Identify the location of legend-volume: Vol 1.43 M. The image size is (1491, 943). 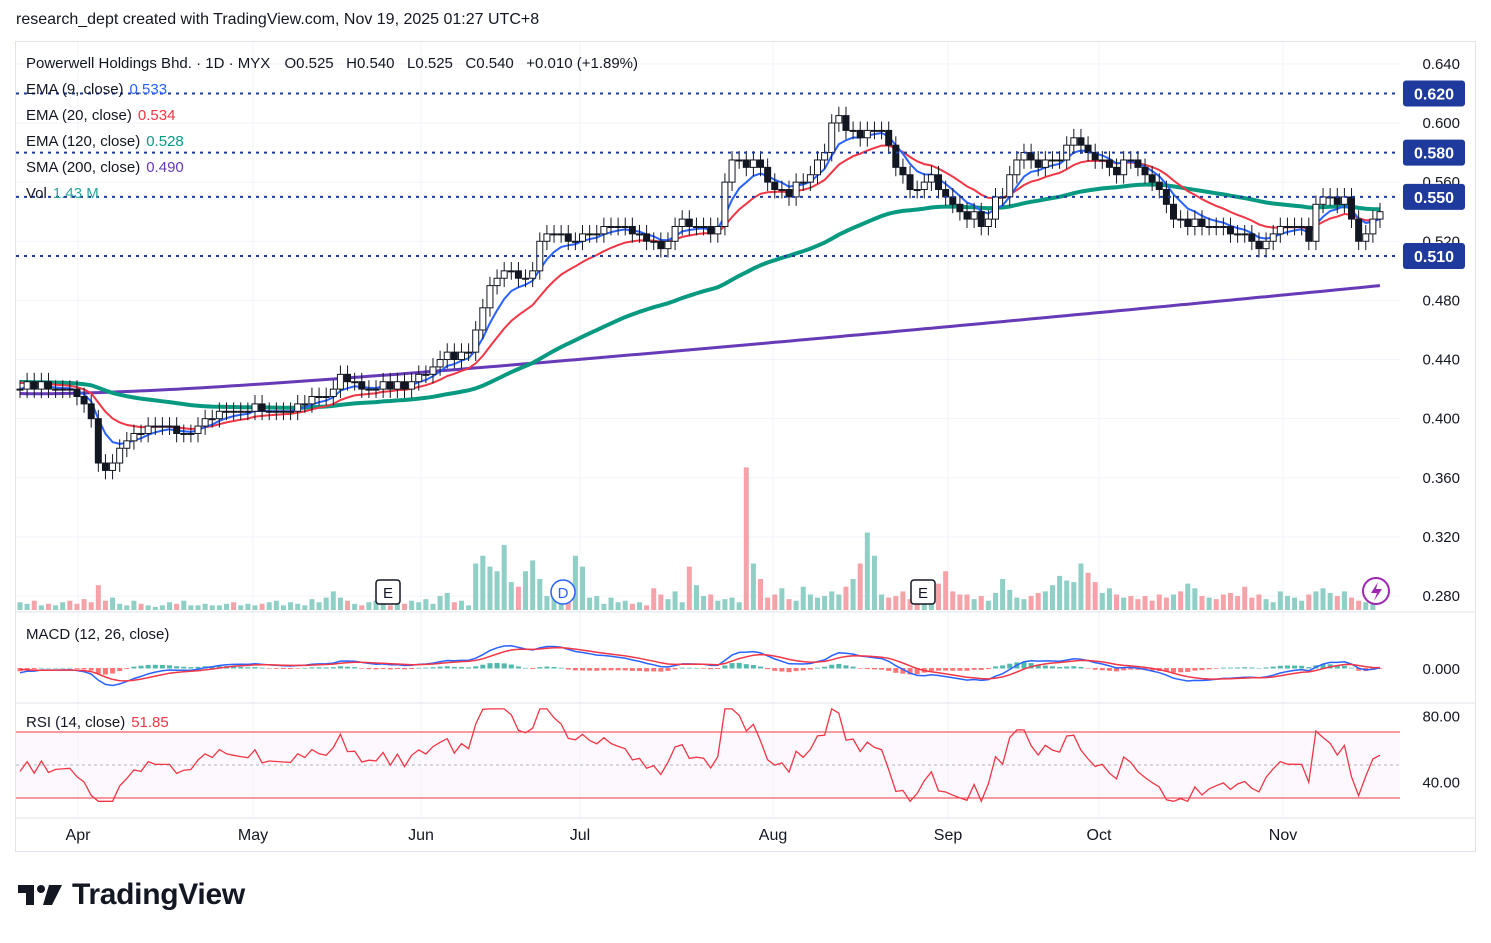
(62, 193).